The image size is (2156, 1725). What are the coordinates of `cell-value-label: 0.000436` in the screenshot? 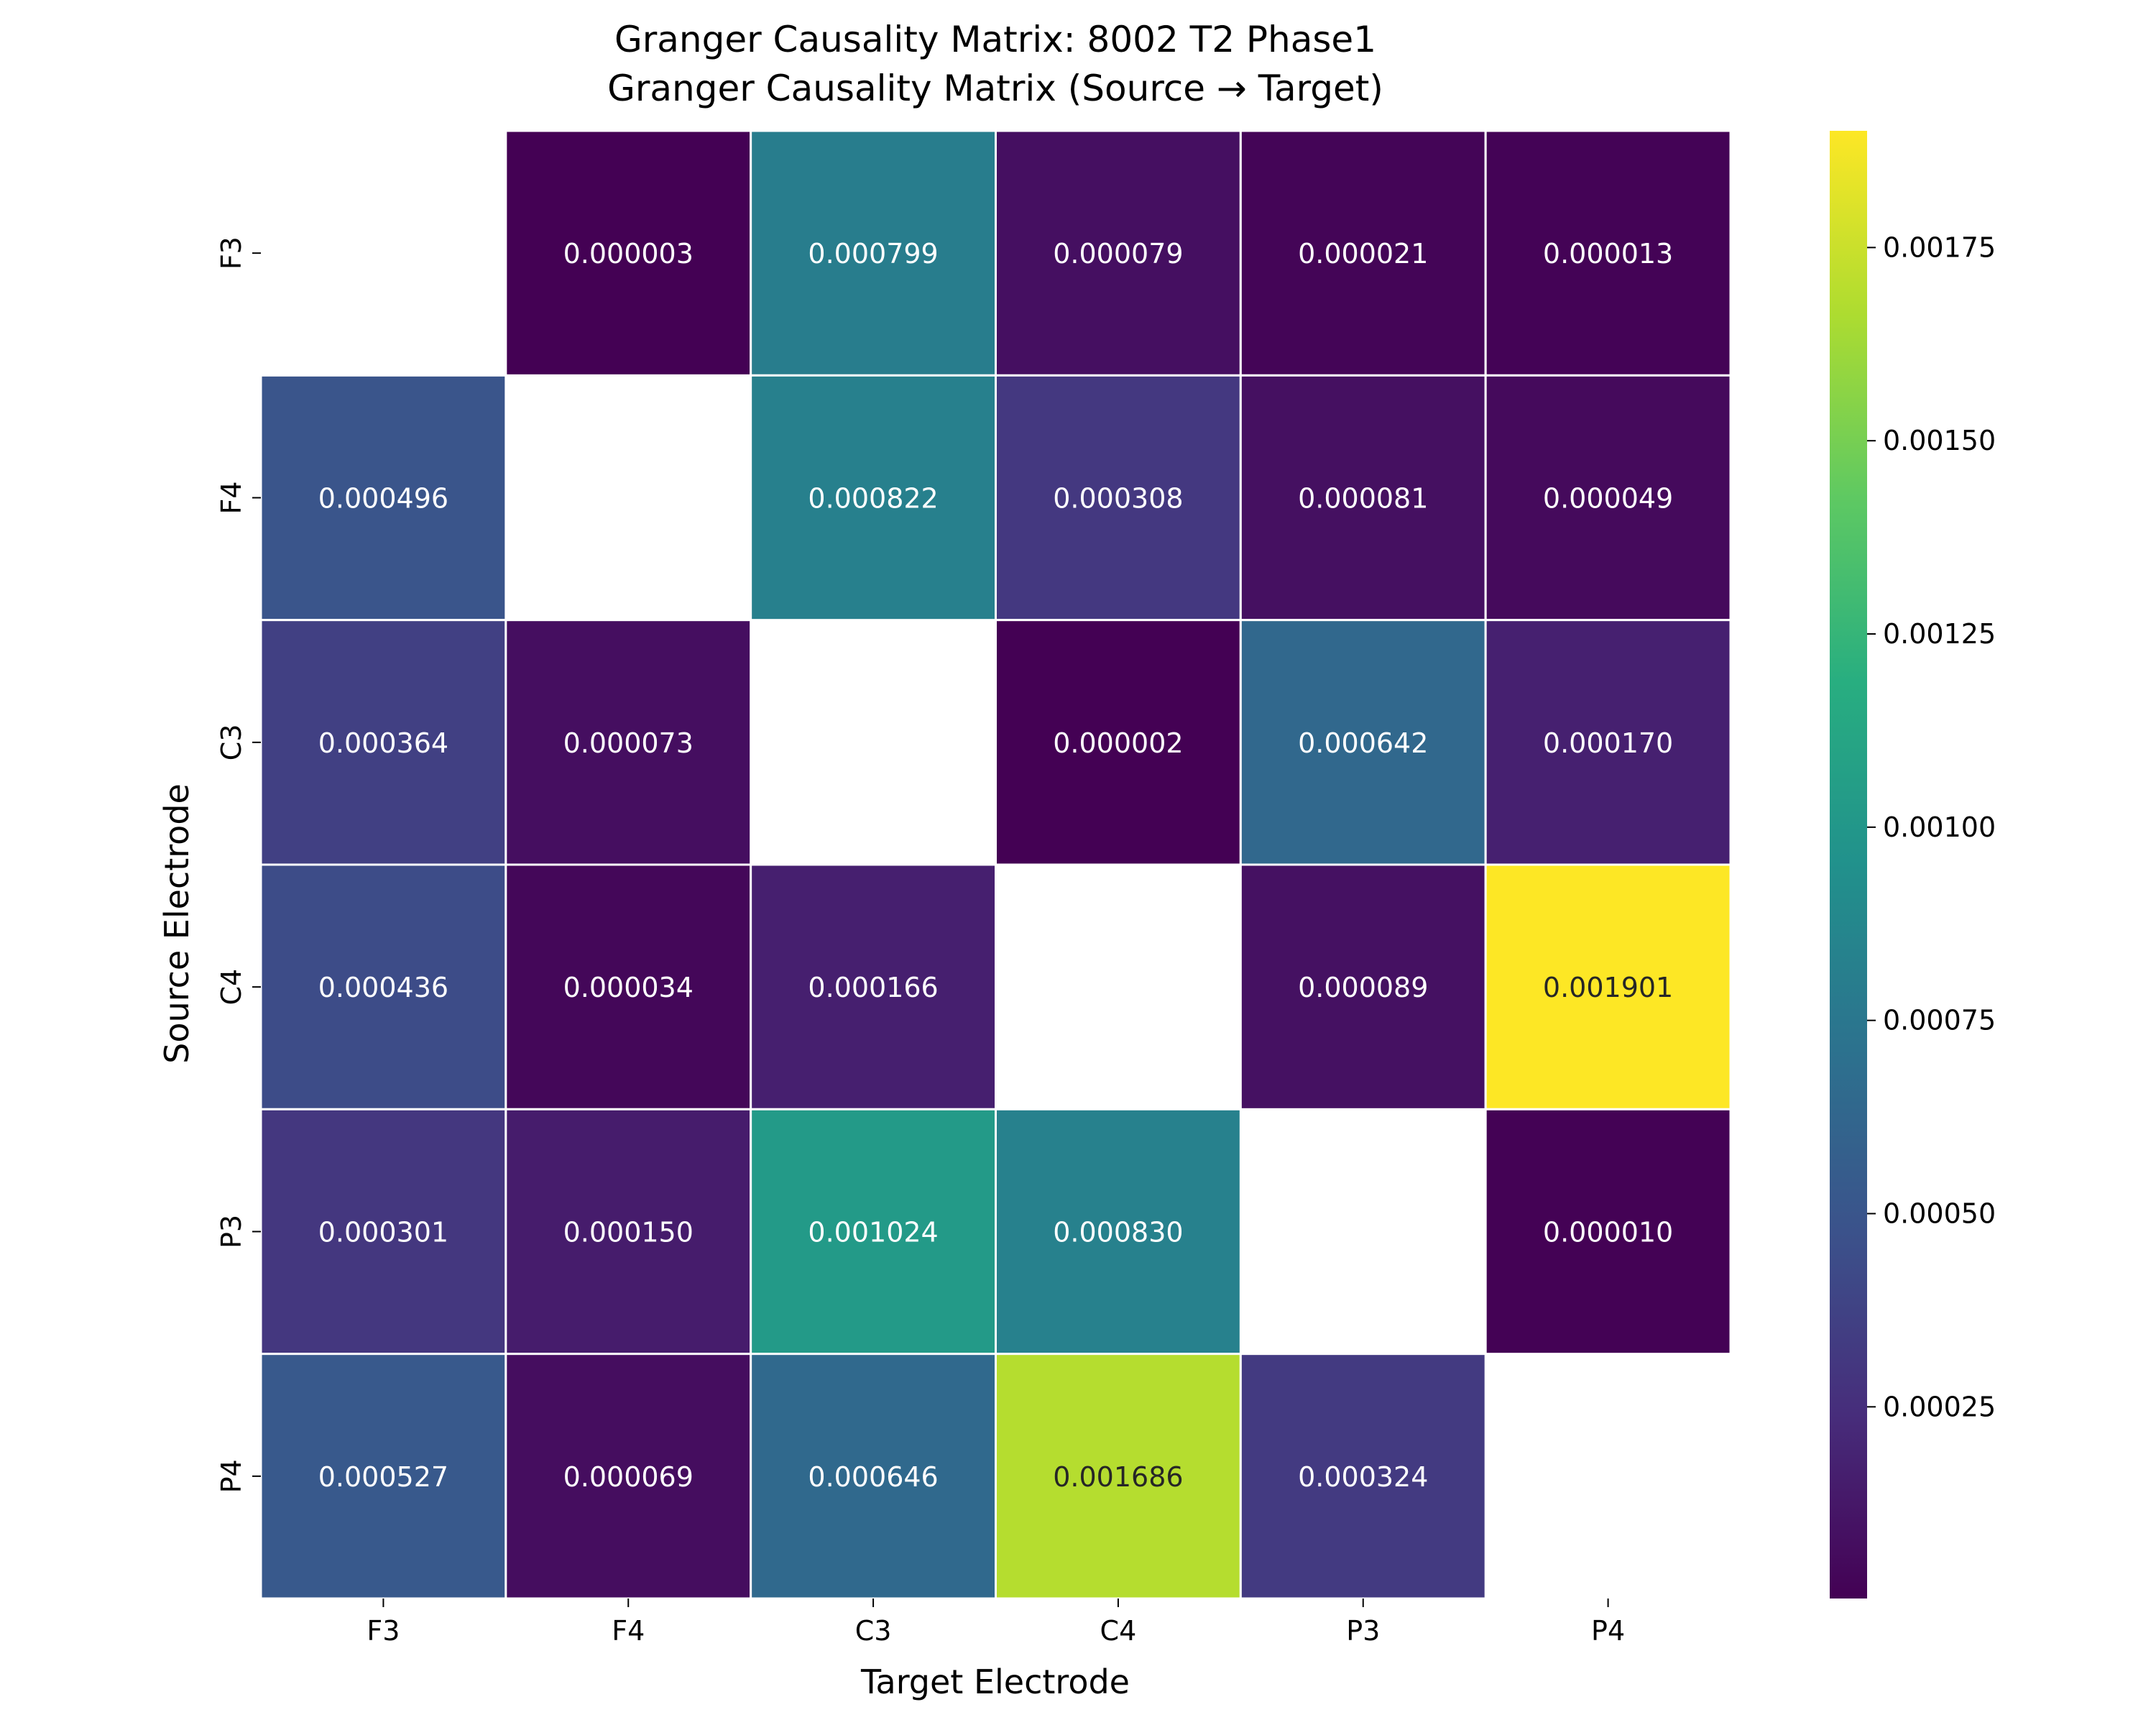 It's located at (383, 987).